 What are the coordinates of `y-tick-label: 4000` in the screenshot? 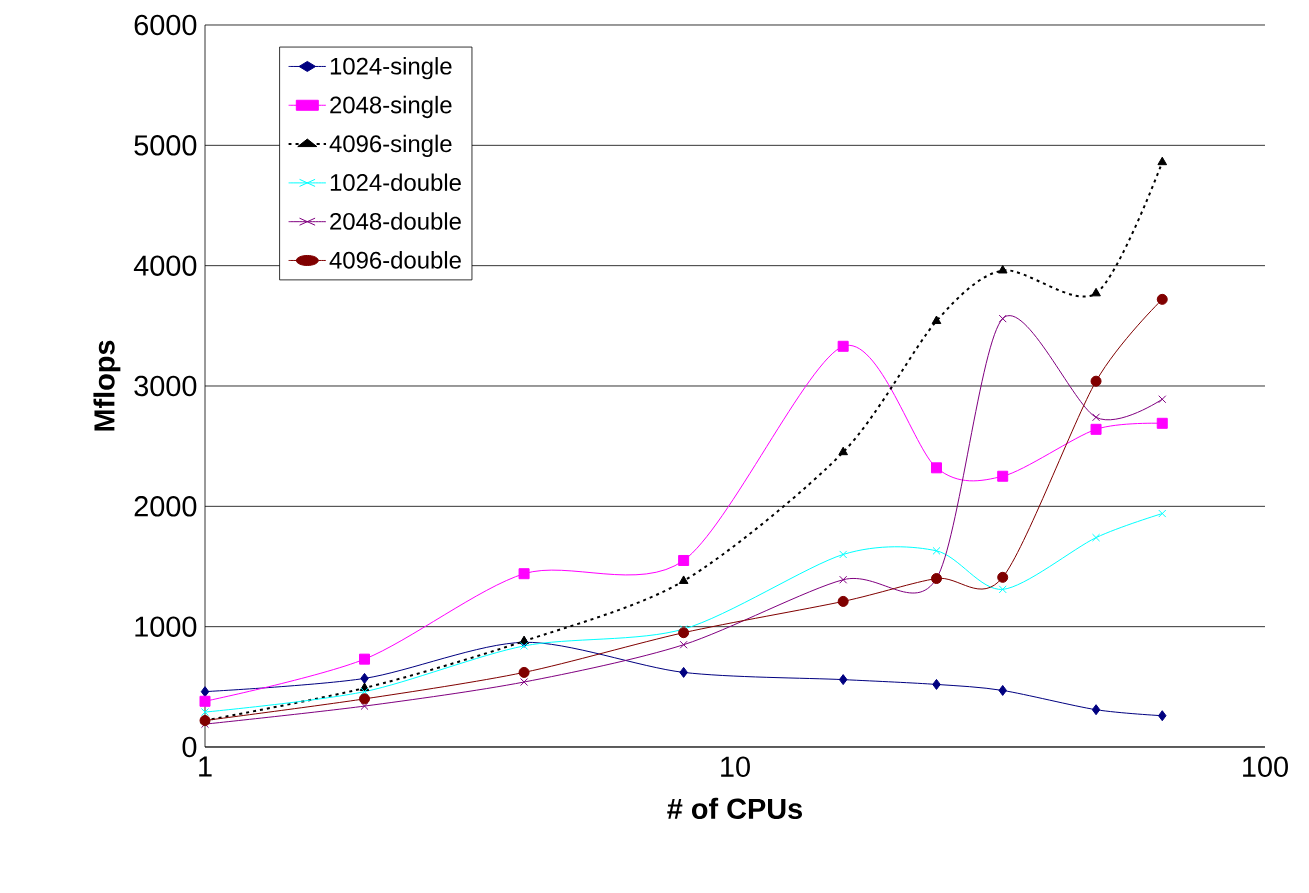 It's located at (165, 265).